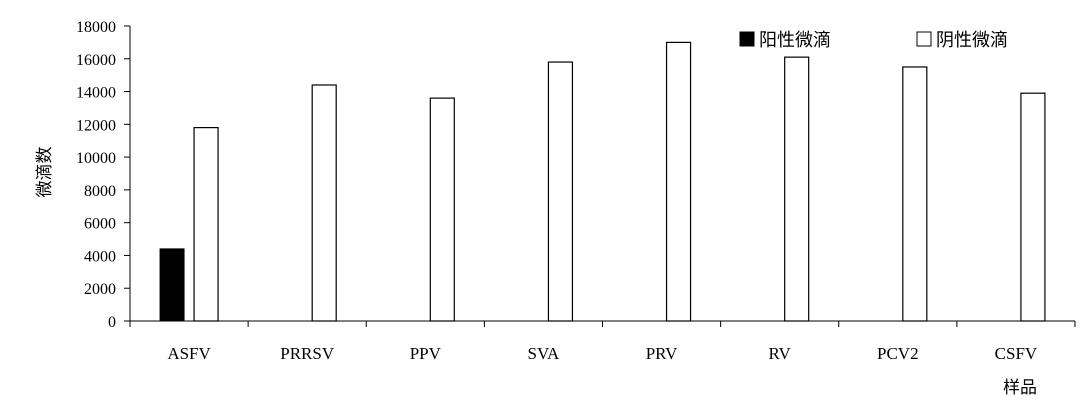 This screenshot has width=1086, height=410. Describe the element at coordinates (324, 203) in the screenshot. I see `bar-negative-PRRSV` at that location.